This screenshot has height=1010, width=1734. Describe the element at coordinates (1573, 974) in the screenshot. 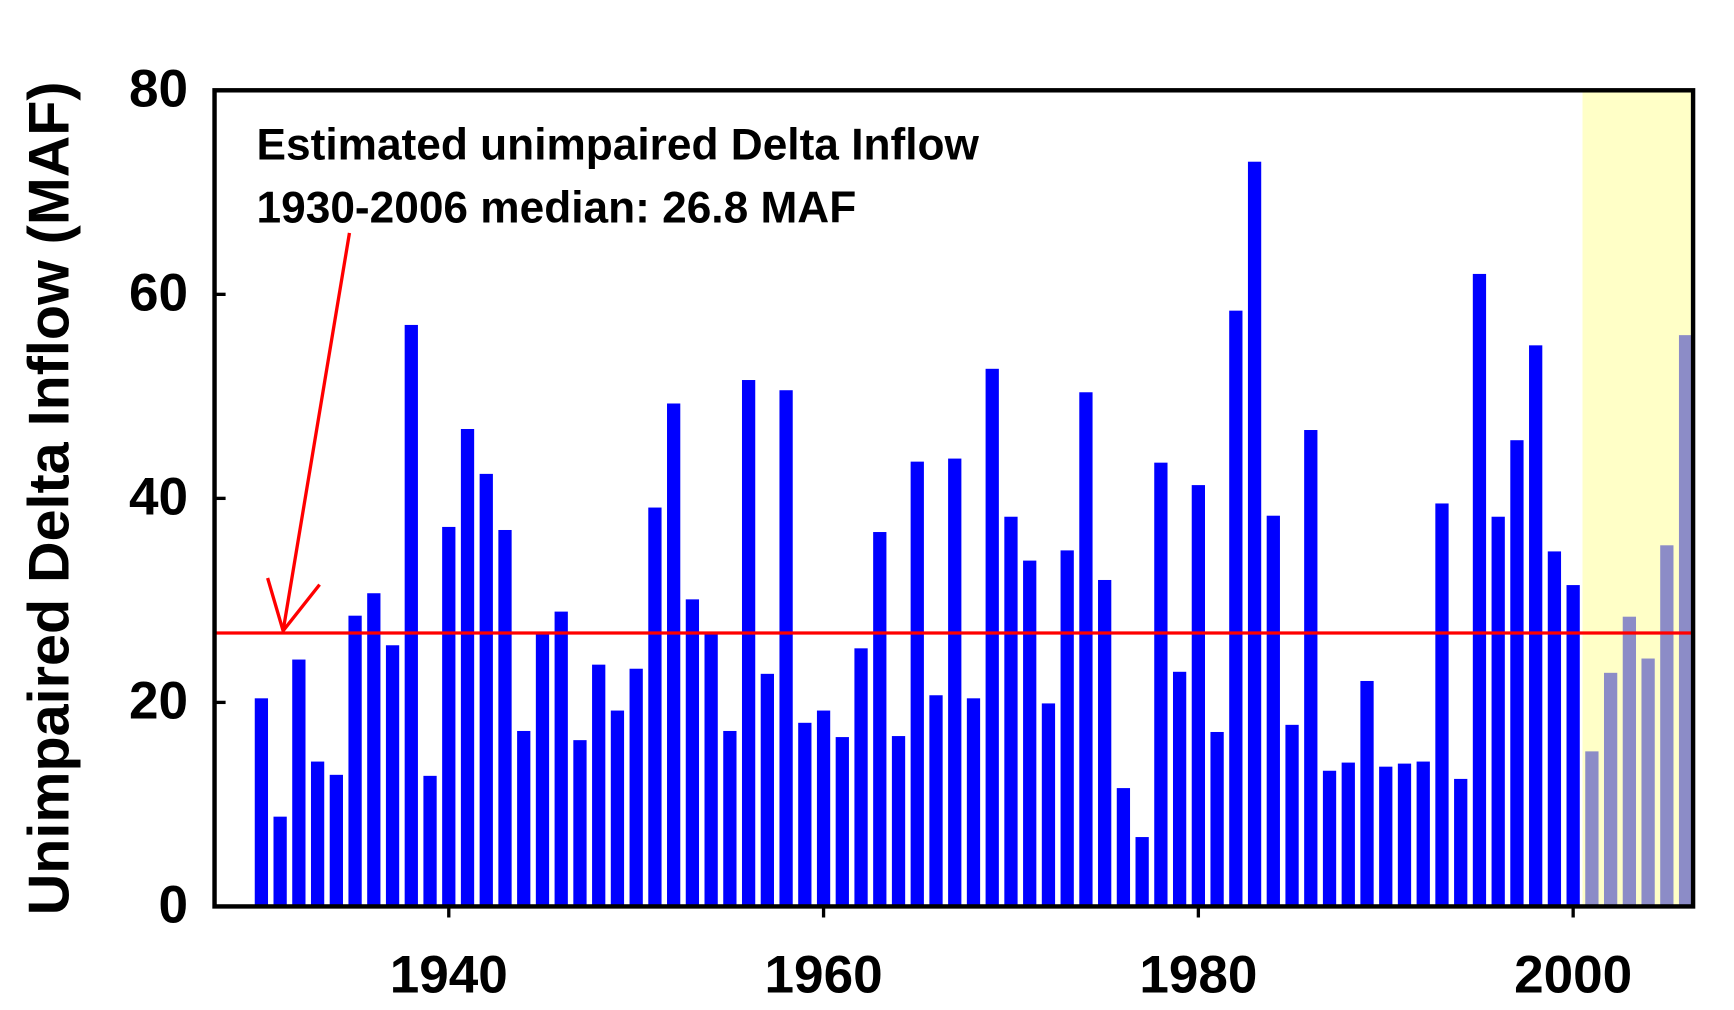

I see `x-tick-label: 2000` at that location.